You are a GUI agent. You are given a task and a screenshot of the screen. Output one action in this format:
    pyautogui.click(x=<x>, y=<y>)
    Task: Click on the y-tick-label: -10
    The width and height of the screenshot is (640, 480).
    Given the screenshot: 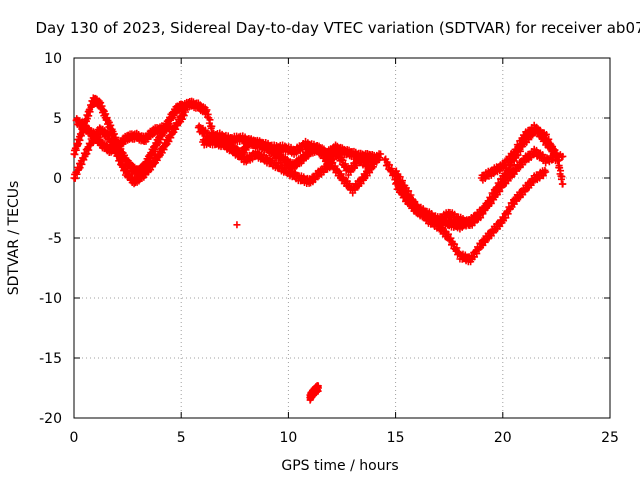 What is the action you would take?
    pyautogui.click(x=50, y=299)
    